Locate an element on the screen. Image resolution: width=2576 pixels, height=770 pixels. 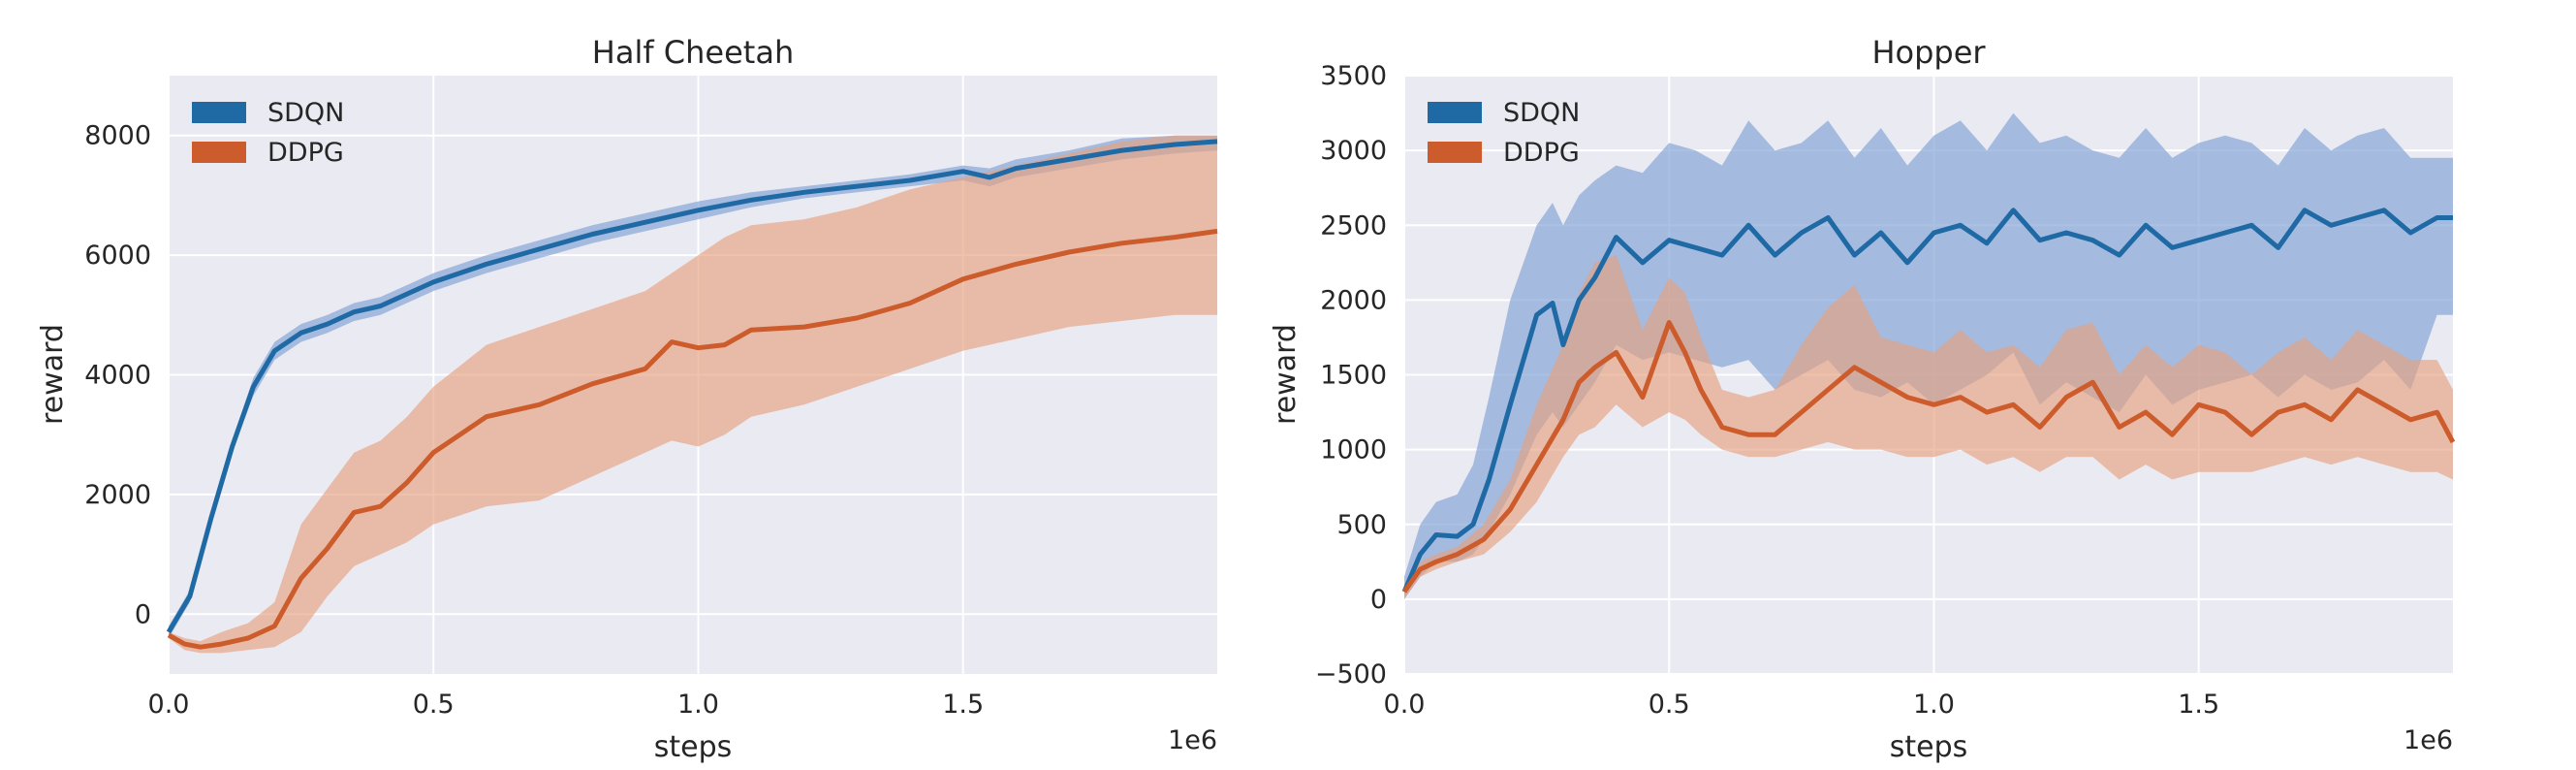
y-tick-label: 3500 is located at coordinates (1353, 76).